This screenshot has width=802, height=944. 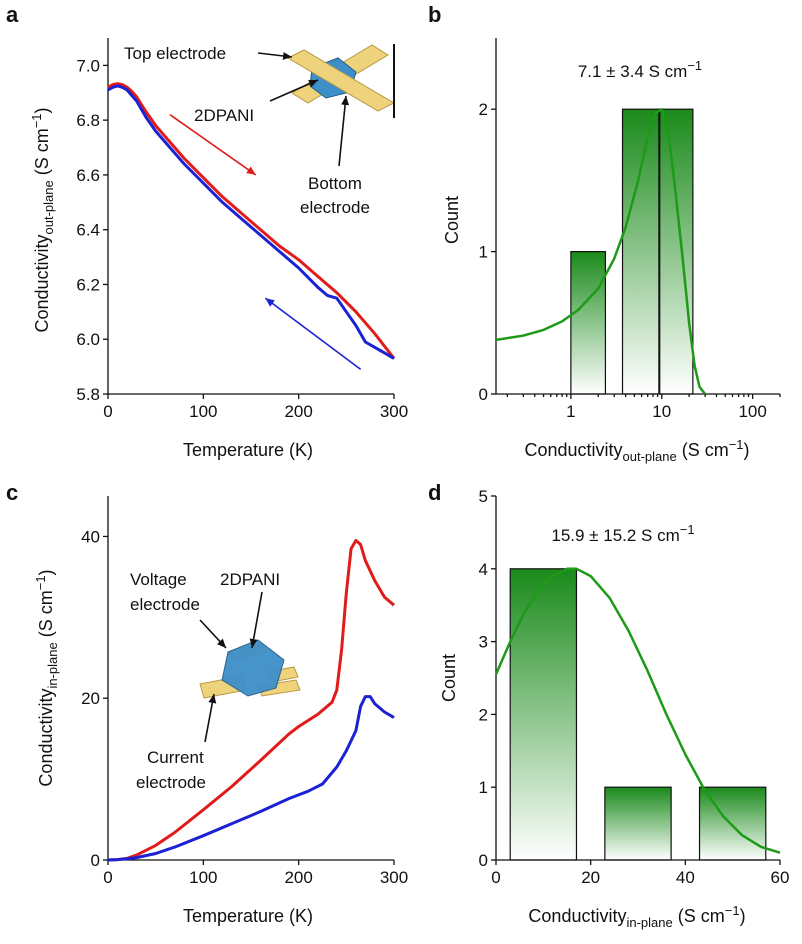 I want to click on current-electrode-pointer, so click(x=210, y=718).